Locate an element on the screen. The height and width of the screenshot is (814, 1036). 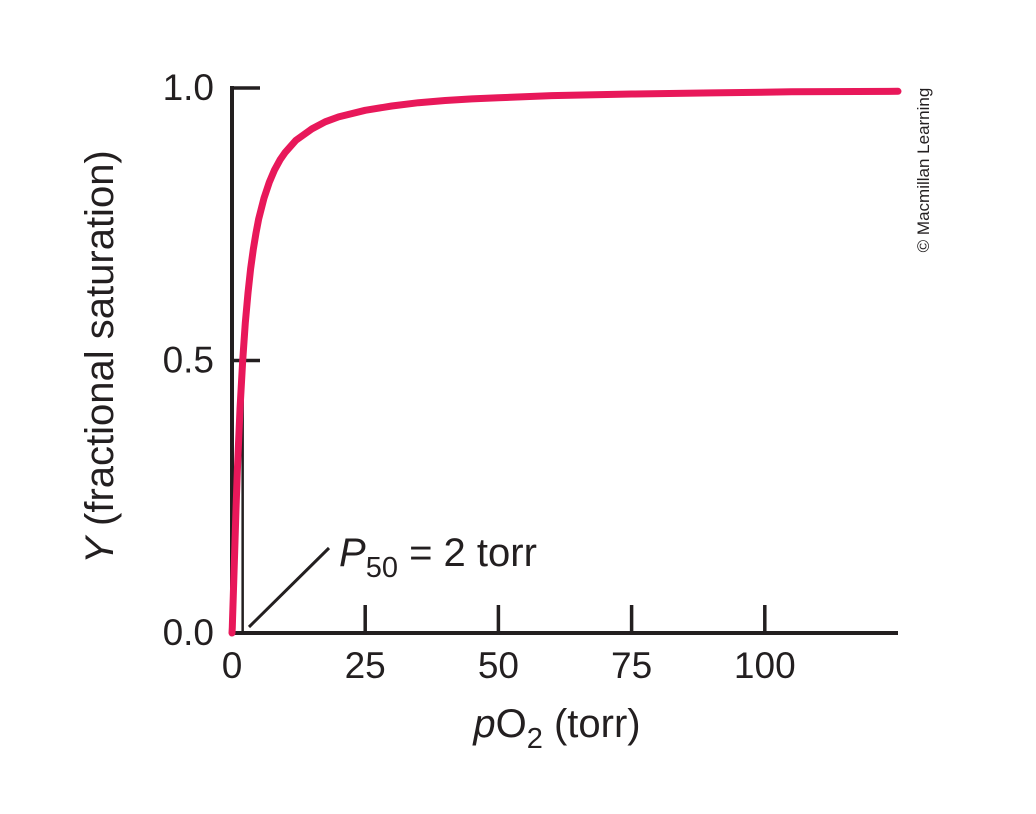
p50-annotation-symbol: P is located at coordinates (352, 553).